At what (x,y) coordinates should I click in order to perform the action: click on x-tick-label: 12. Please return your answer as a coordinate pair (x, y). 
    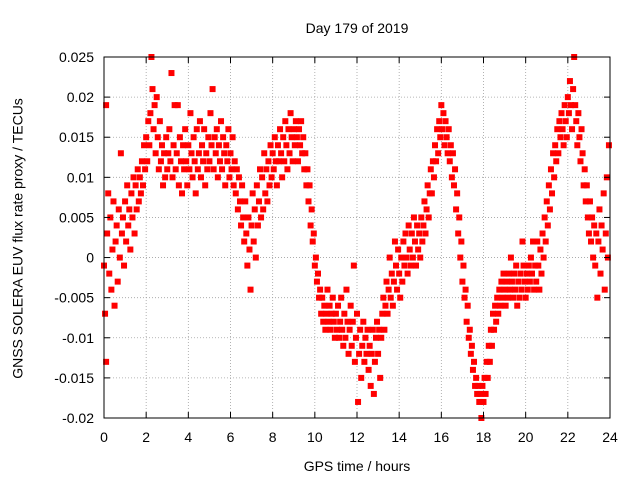
    Looking at the image, I should click on (357, 437).